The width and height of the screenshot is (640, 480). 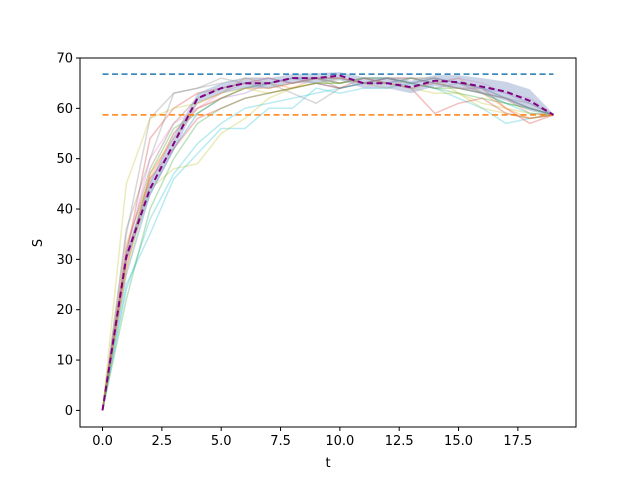 What do you see at coordinates (339, 441) in the screenshot?
I see `x-tick-label: 10.0` at bounding box center [339, 441].